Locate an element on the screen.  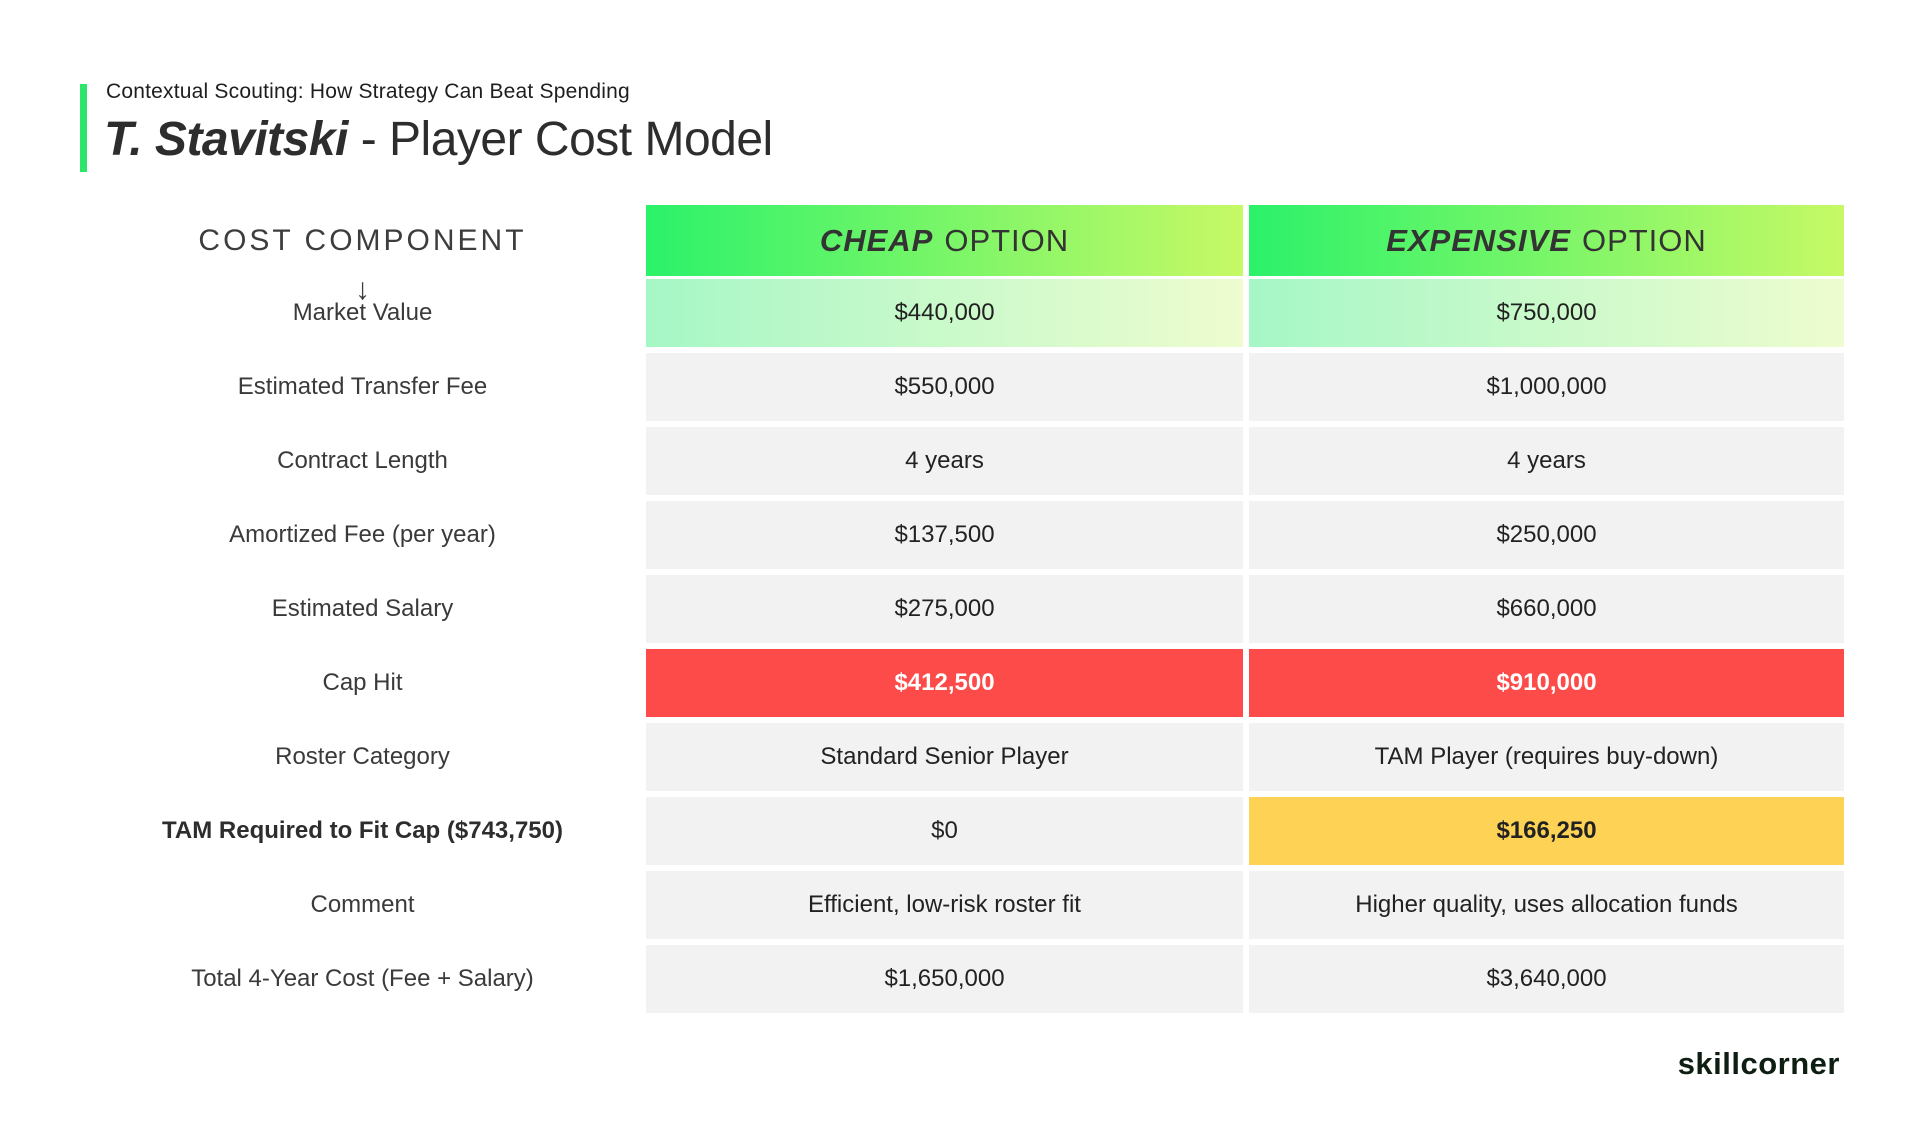
expensive-tam-required: $166,250 is located at coordinates (1546, 831).